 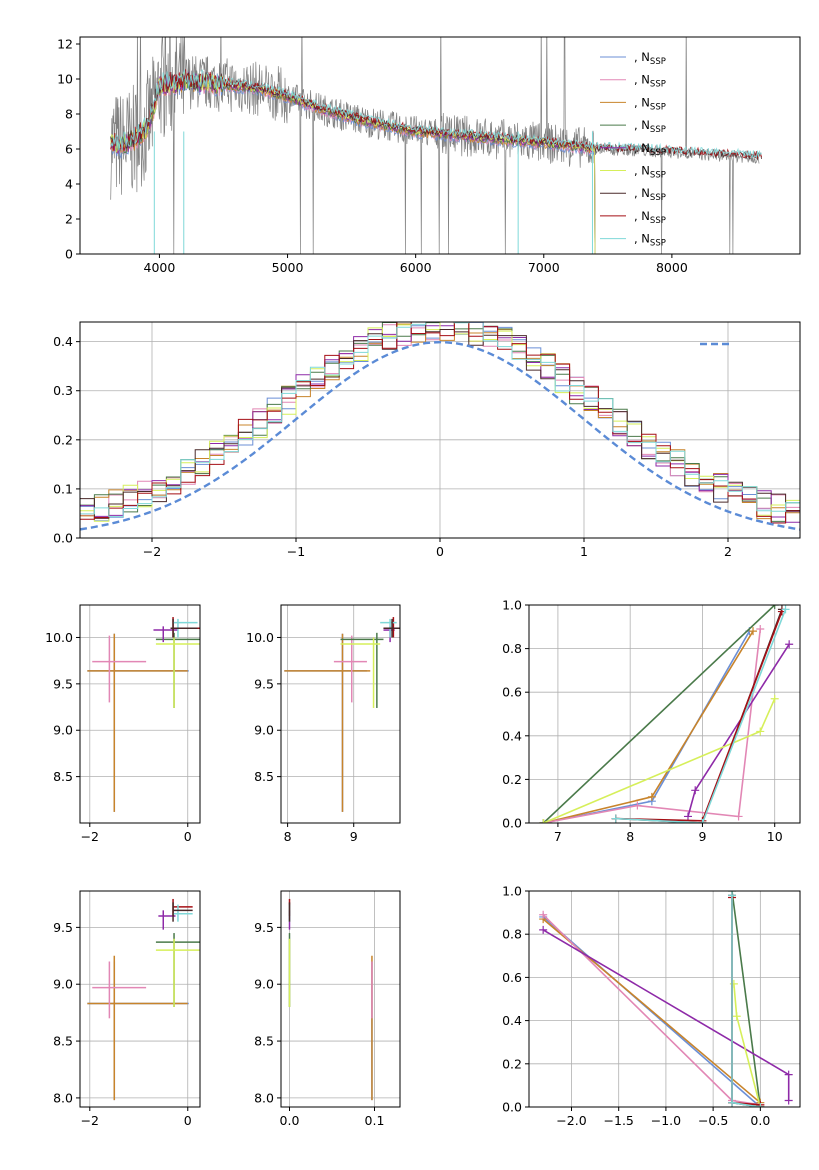 What do you see at coordinates (544, 267) in the screenshot?
I see `x-tick-label: 7000` at bounding box center [544, 267].